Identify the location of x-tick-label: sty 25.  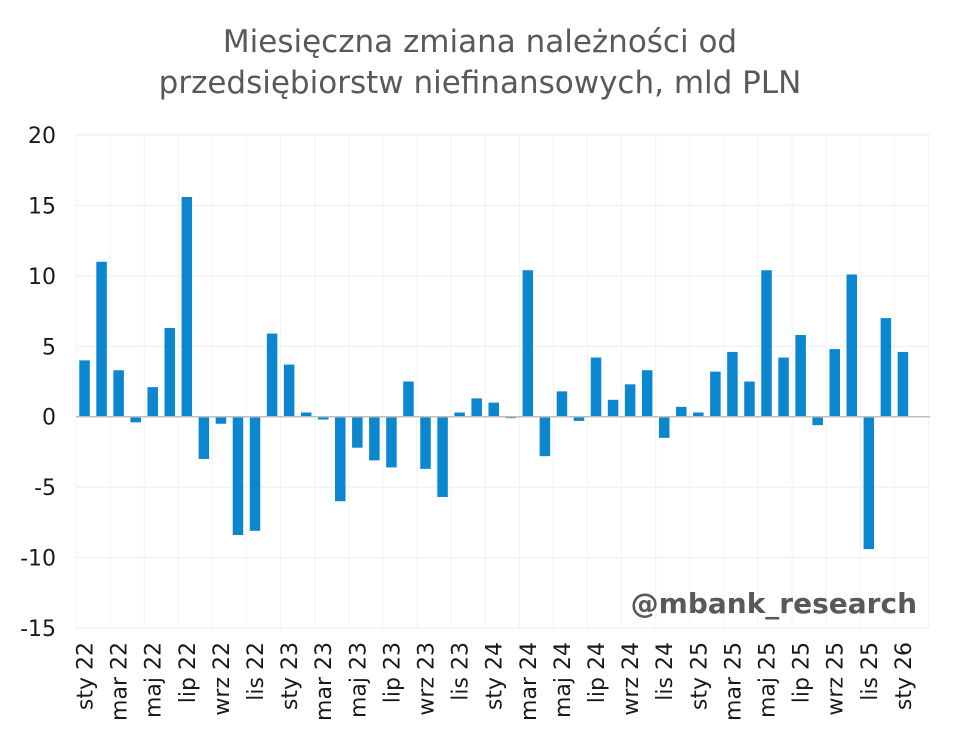
(699, 676).